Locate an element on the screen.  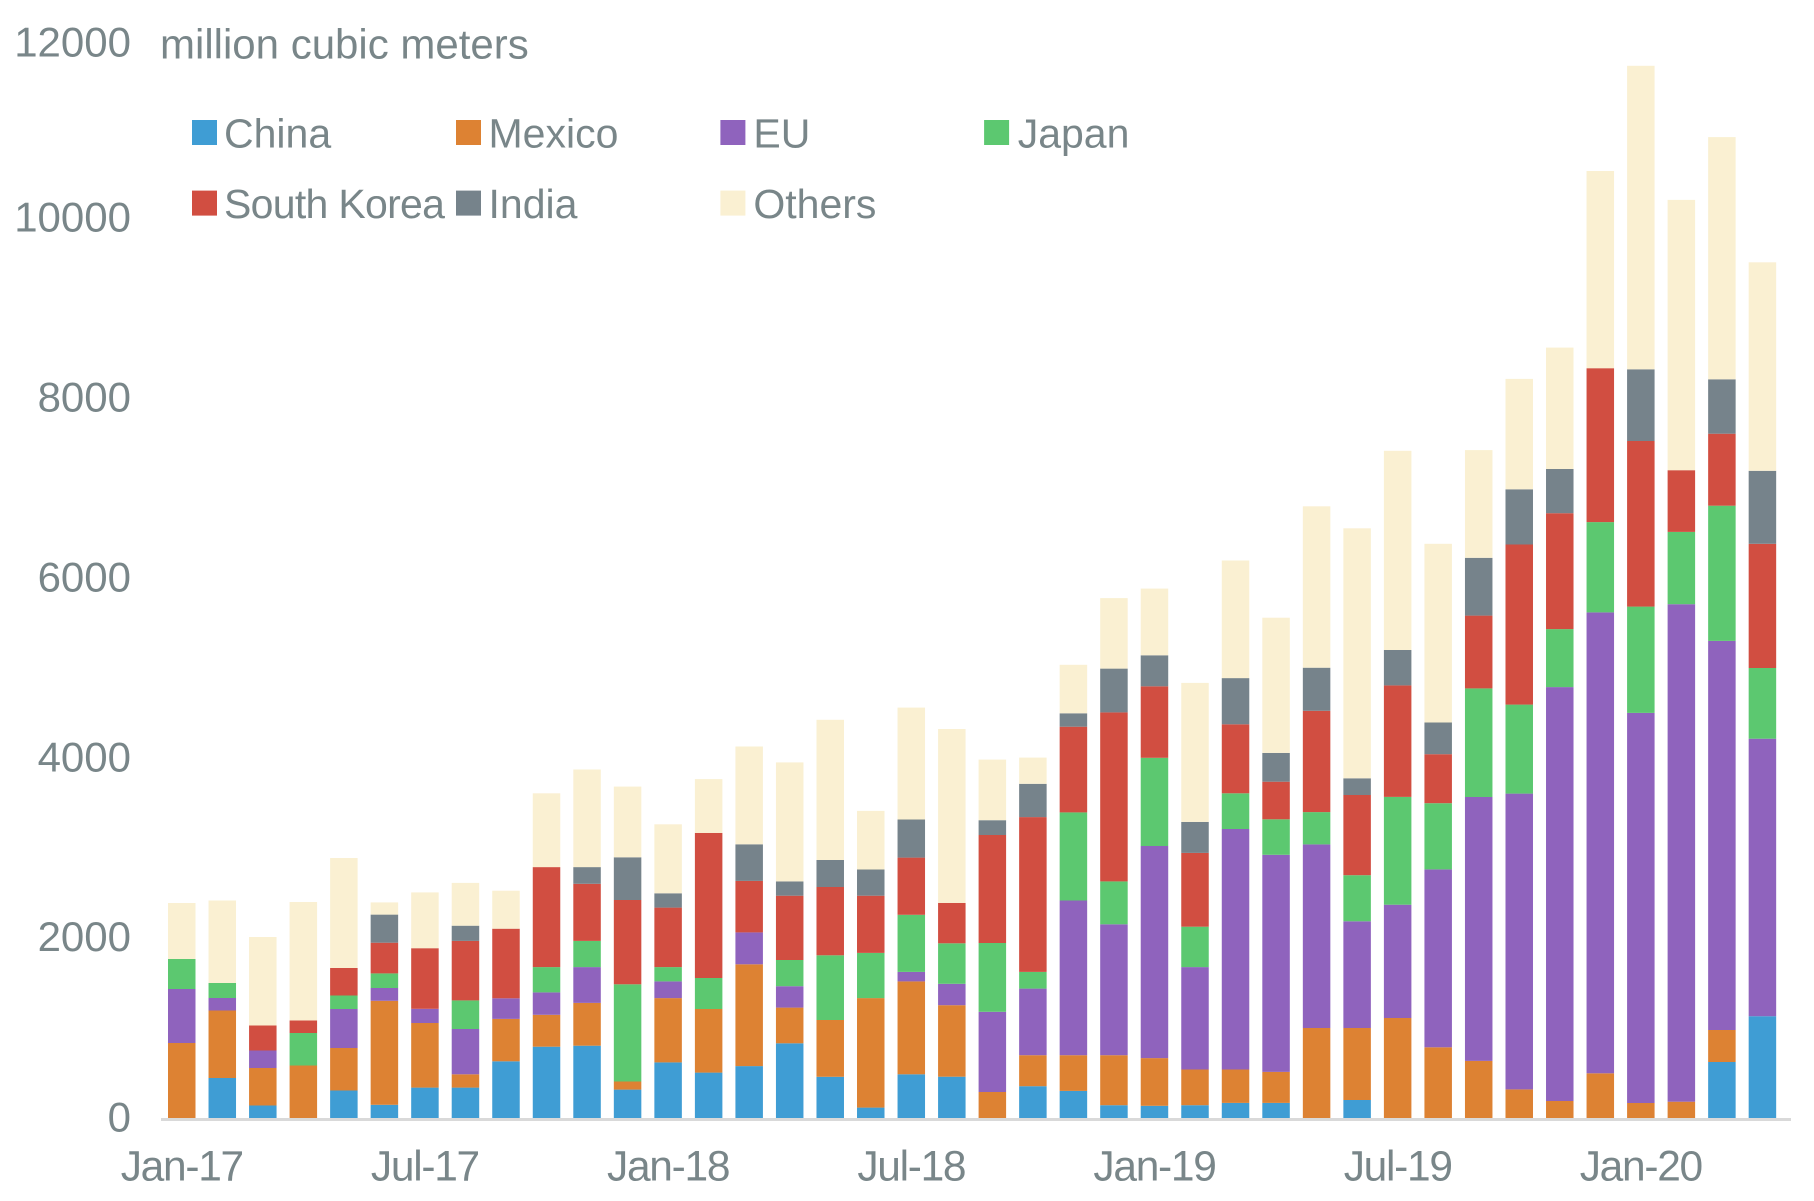
svg-text: Jul-19 is located at coordinates (1398, 1167).